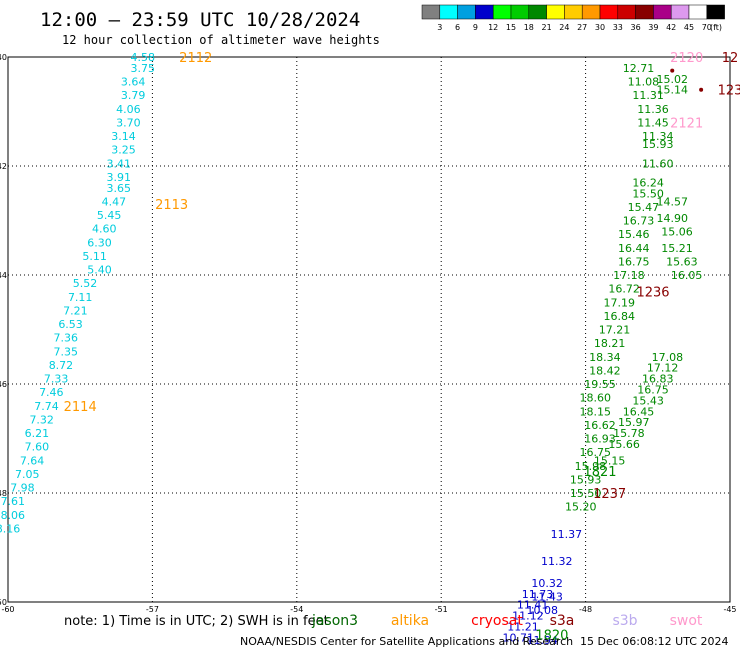  Describe the element at coordinates (66, 351) in the screenshot. I see `swh-value: 7.35` at that location.